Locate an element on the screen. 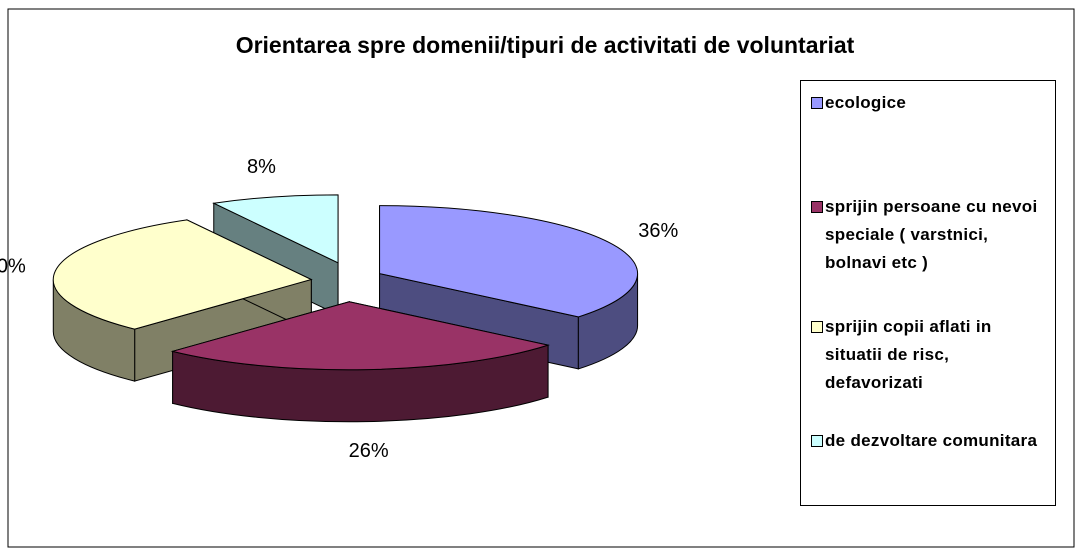  legend-item: de dezvoltare comunitara is located at coordinates (931, 441).